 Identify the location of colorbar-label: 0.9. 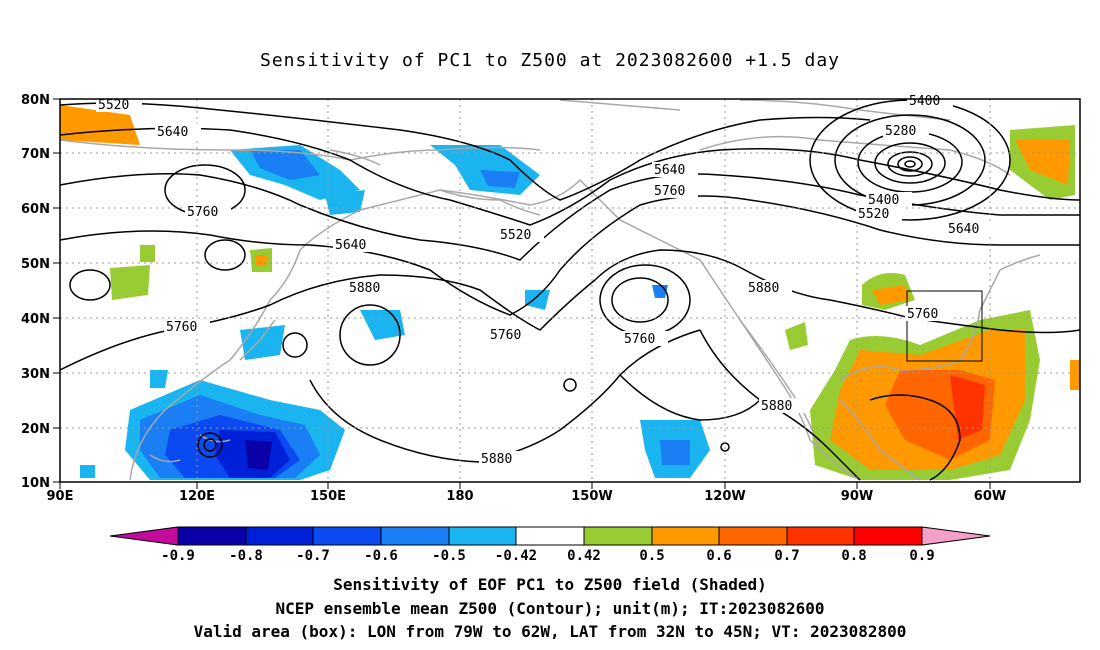
(921, 556).